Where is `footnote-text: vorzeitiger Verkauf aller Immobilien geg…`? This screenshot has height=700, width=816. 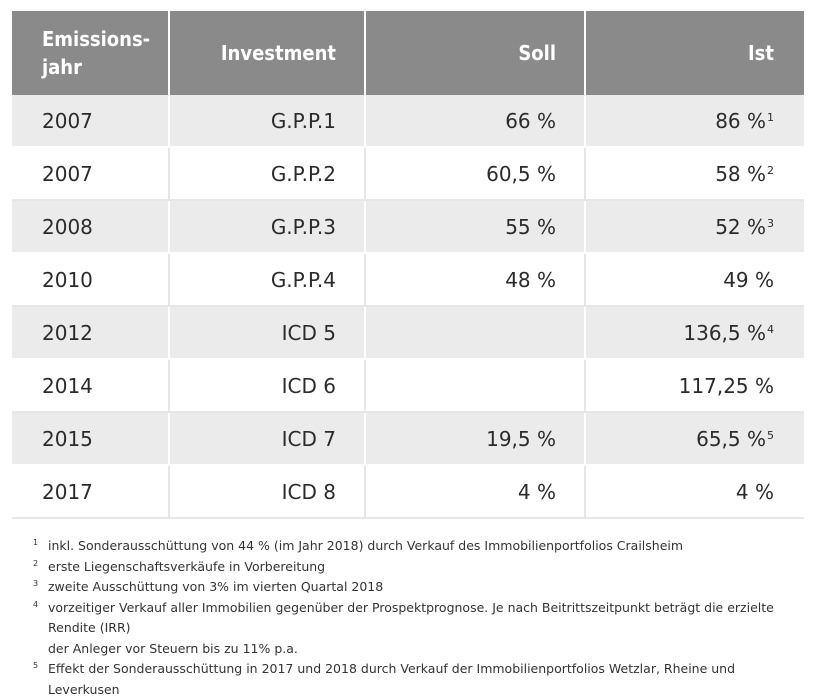
footnote-text: vorzeitiger Verkauf aller Immobilien geg… is located at coordinates (411, 627).